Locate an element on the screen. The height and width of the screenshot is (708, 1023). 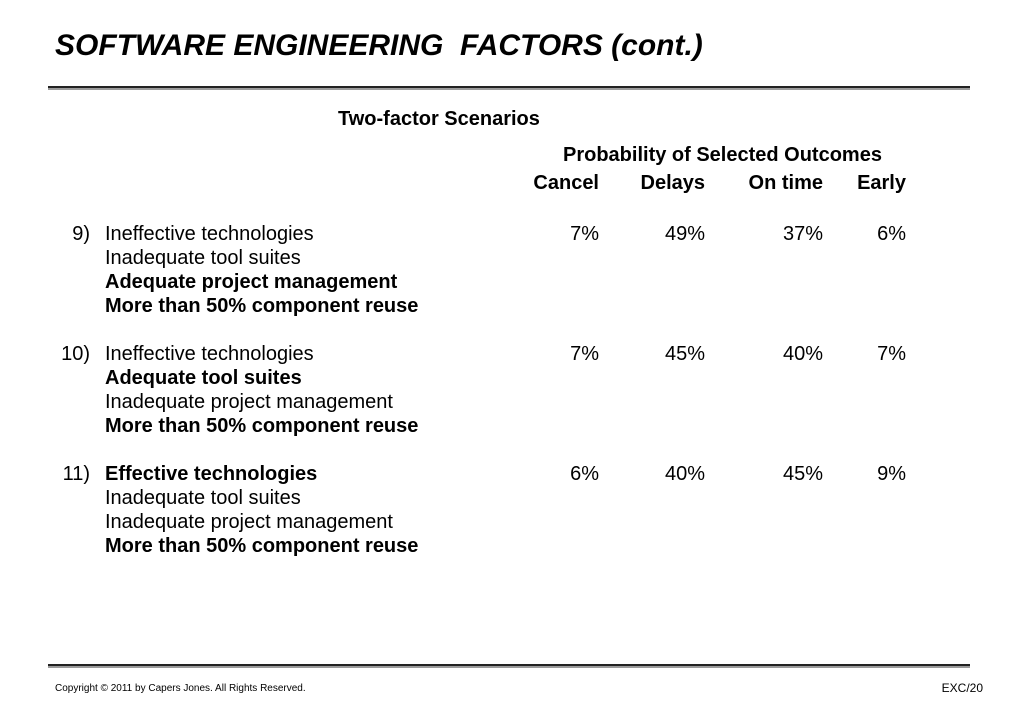
on-time-value: 40% is located at coordinates (802, 354).